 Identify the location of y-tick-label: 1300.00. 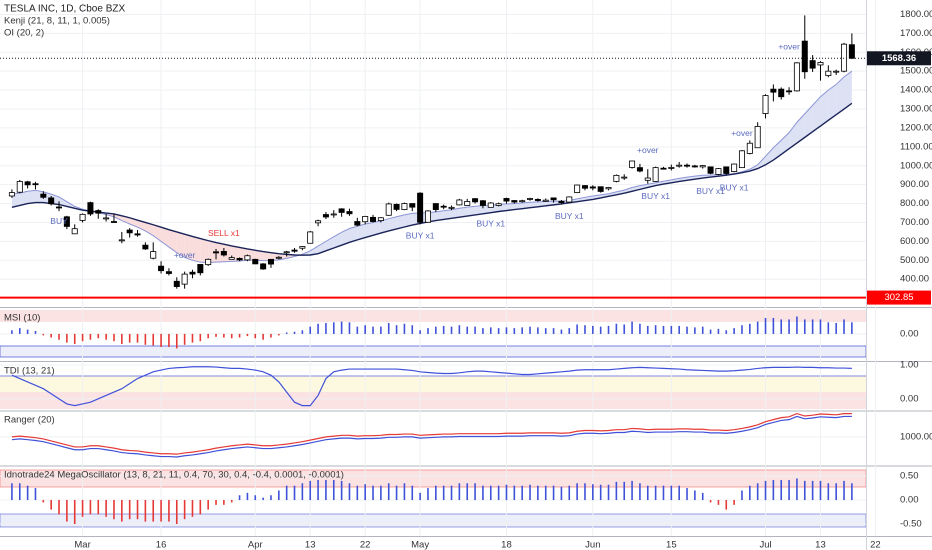
(916, 109).